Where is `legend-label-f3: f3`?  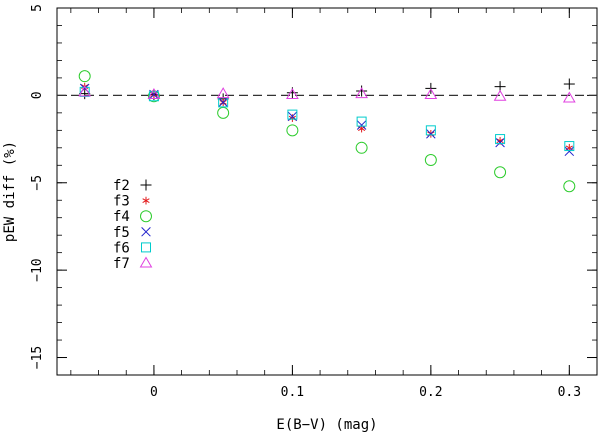
legend-label-f3: f3 is located at coordinates (121, 202).